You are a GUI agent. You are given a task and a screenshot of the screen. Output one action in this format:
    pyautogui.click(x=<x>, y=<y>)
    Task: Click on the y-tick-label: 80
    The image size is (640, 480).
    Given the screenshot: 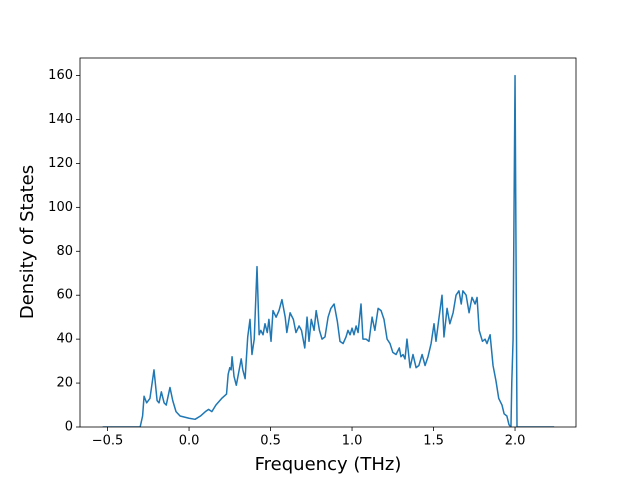 What is the action you would take?
    pyautogui.click(x=64, y=251)
    